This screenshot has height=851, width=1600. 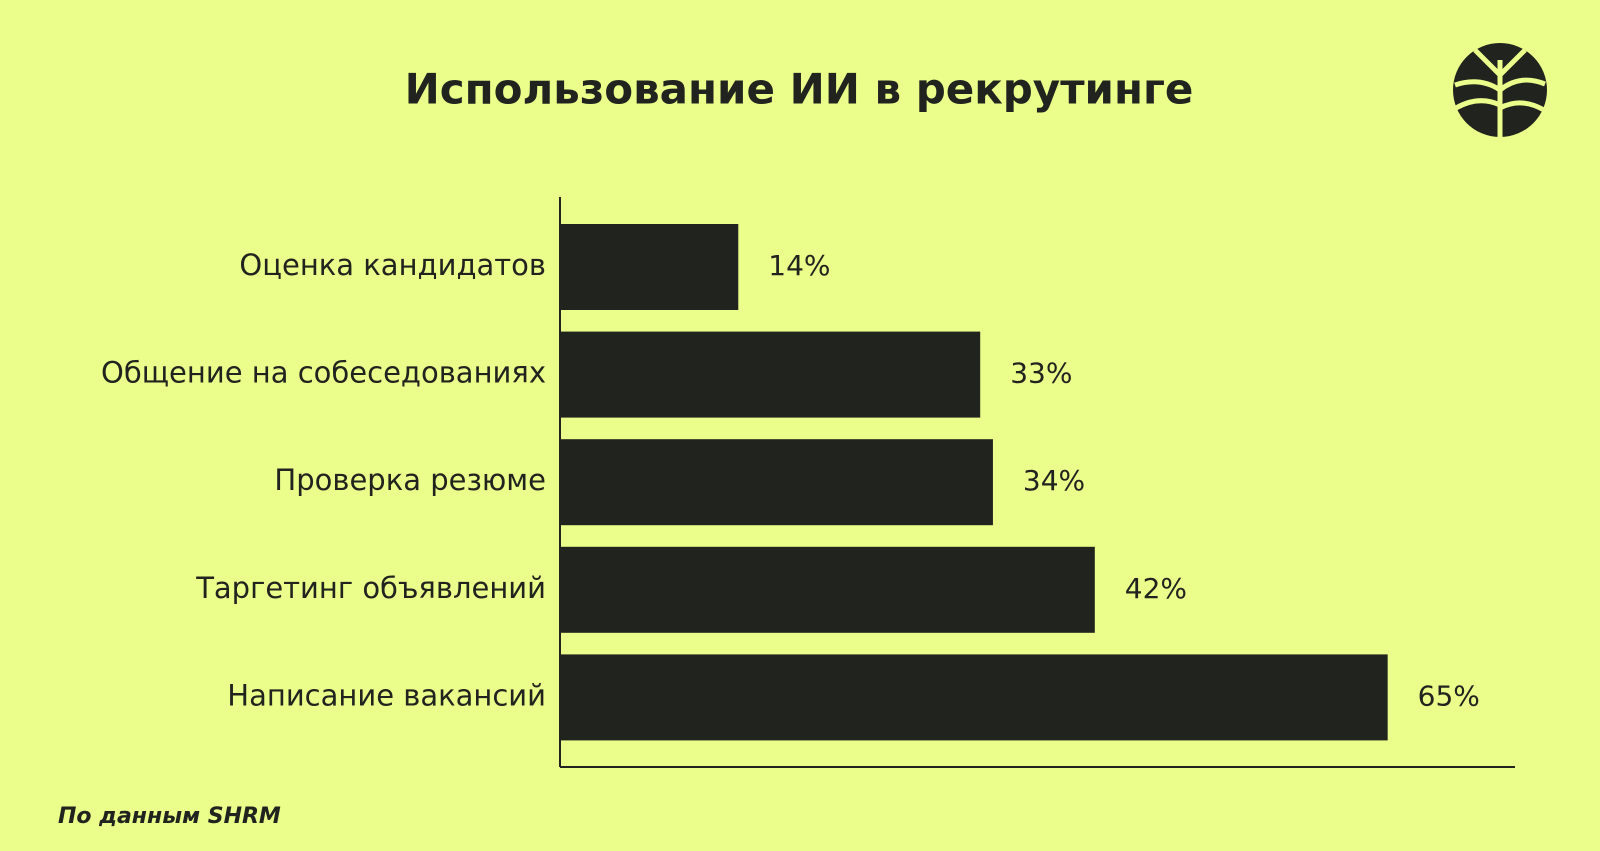 What do you see at coordinates (323, 373) in the screenshot?
I see `y-tick-label: Общение на собеседованиях` at bounding box center [323, 373].